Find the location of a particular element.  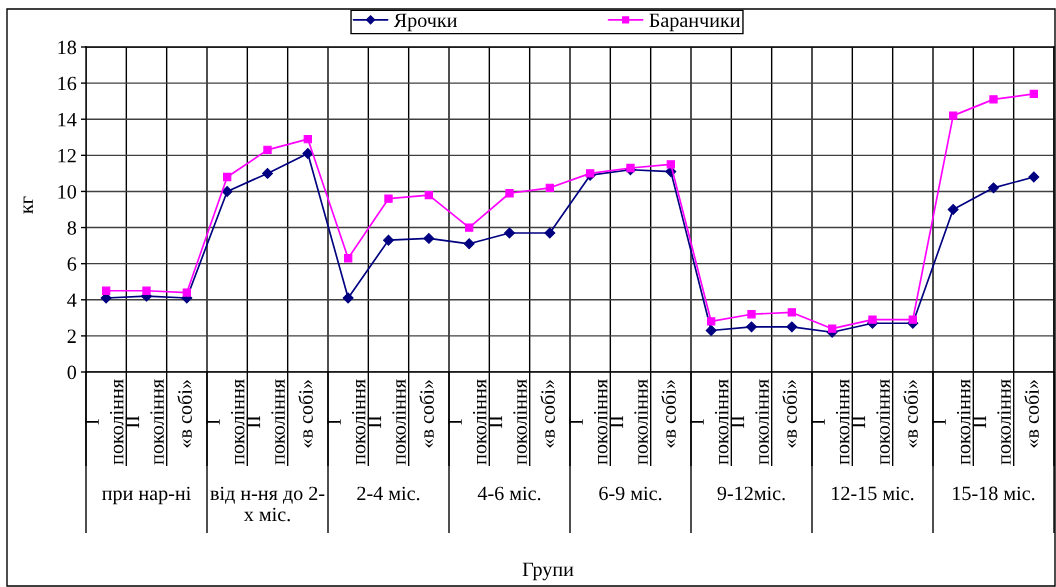

y-tick-label: 0 is located at coordinates (72, 372).